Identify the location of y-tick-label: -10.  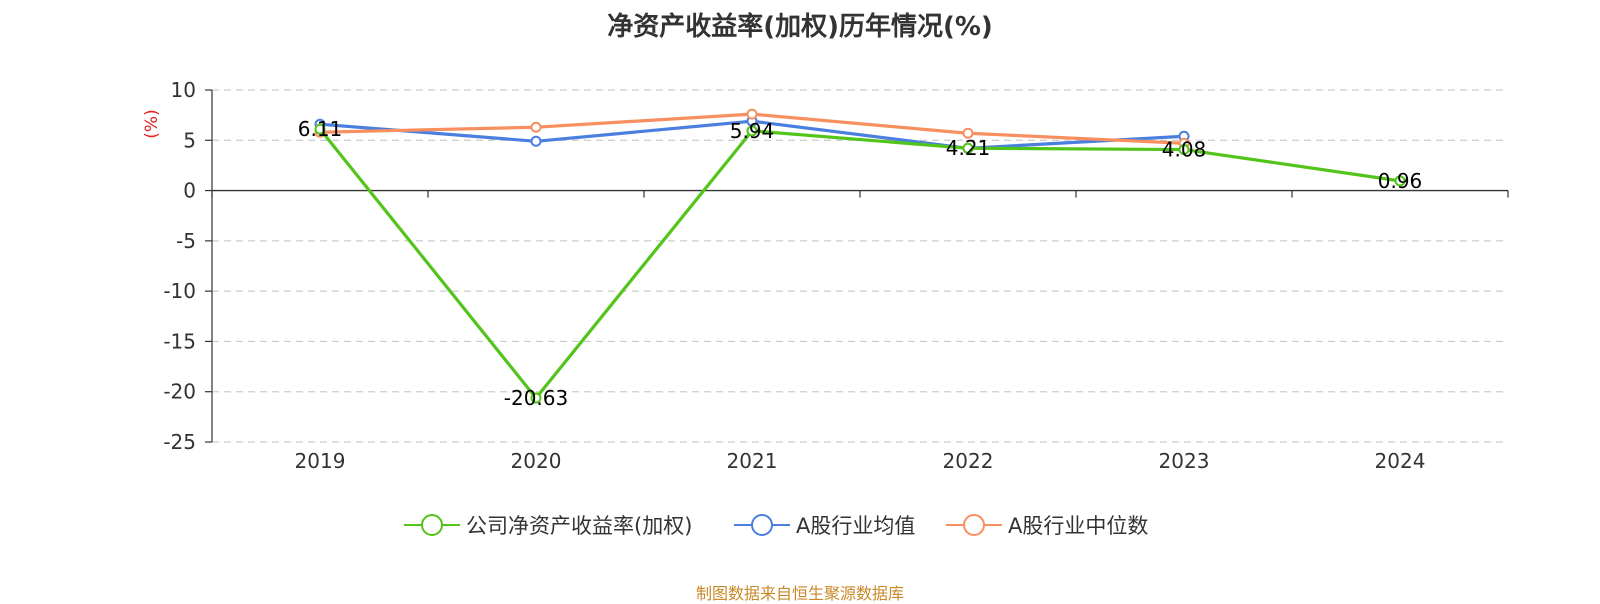
(179, 291).